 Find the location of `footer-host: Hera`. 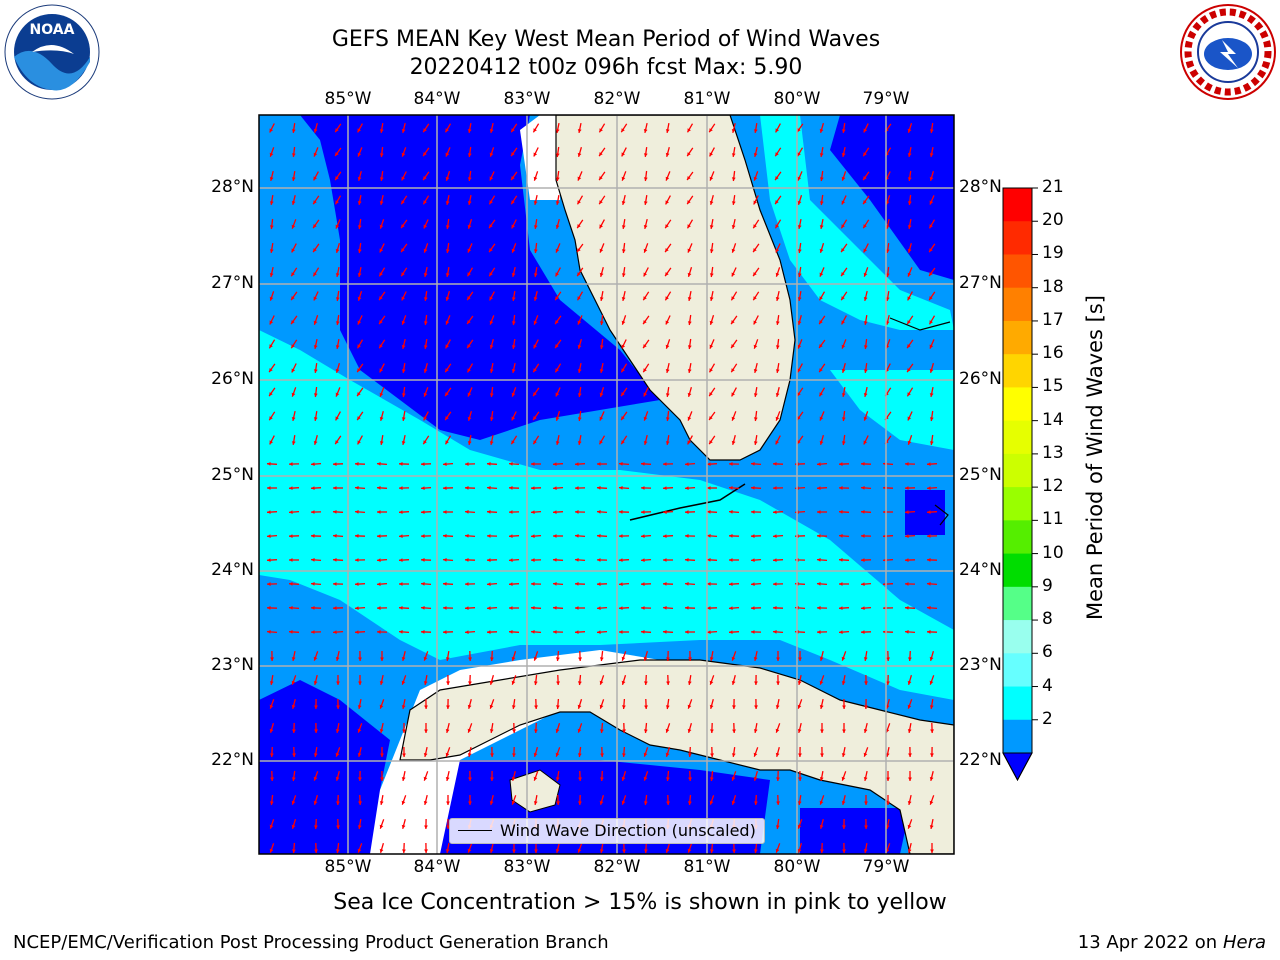

footer-host: Hera is located at coordinates (1244, 942).